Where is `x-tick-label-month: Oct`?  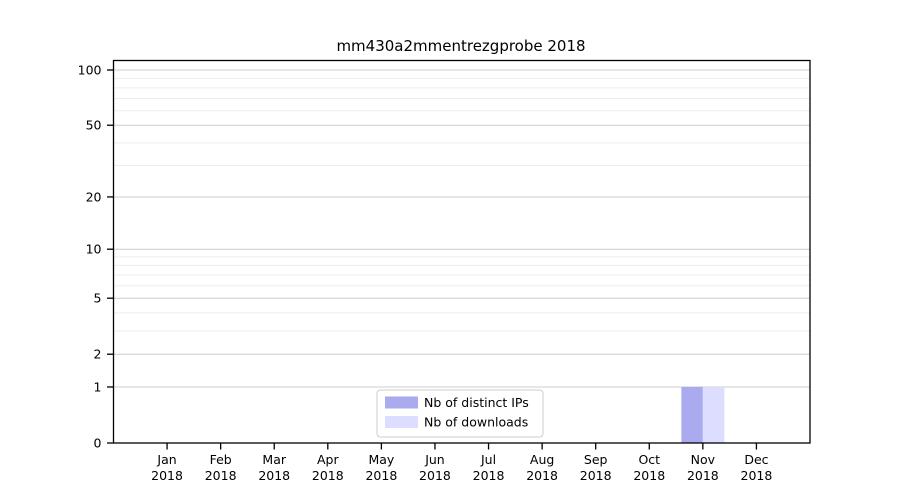 x-tick-label-month: Oct is located at coordinates (649, 459).